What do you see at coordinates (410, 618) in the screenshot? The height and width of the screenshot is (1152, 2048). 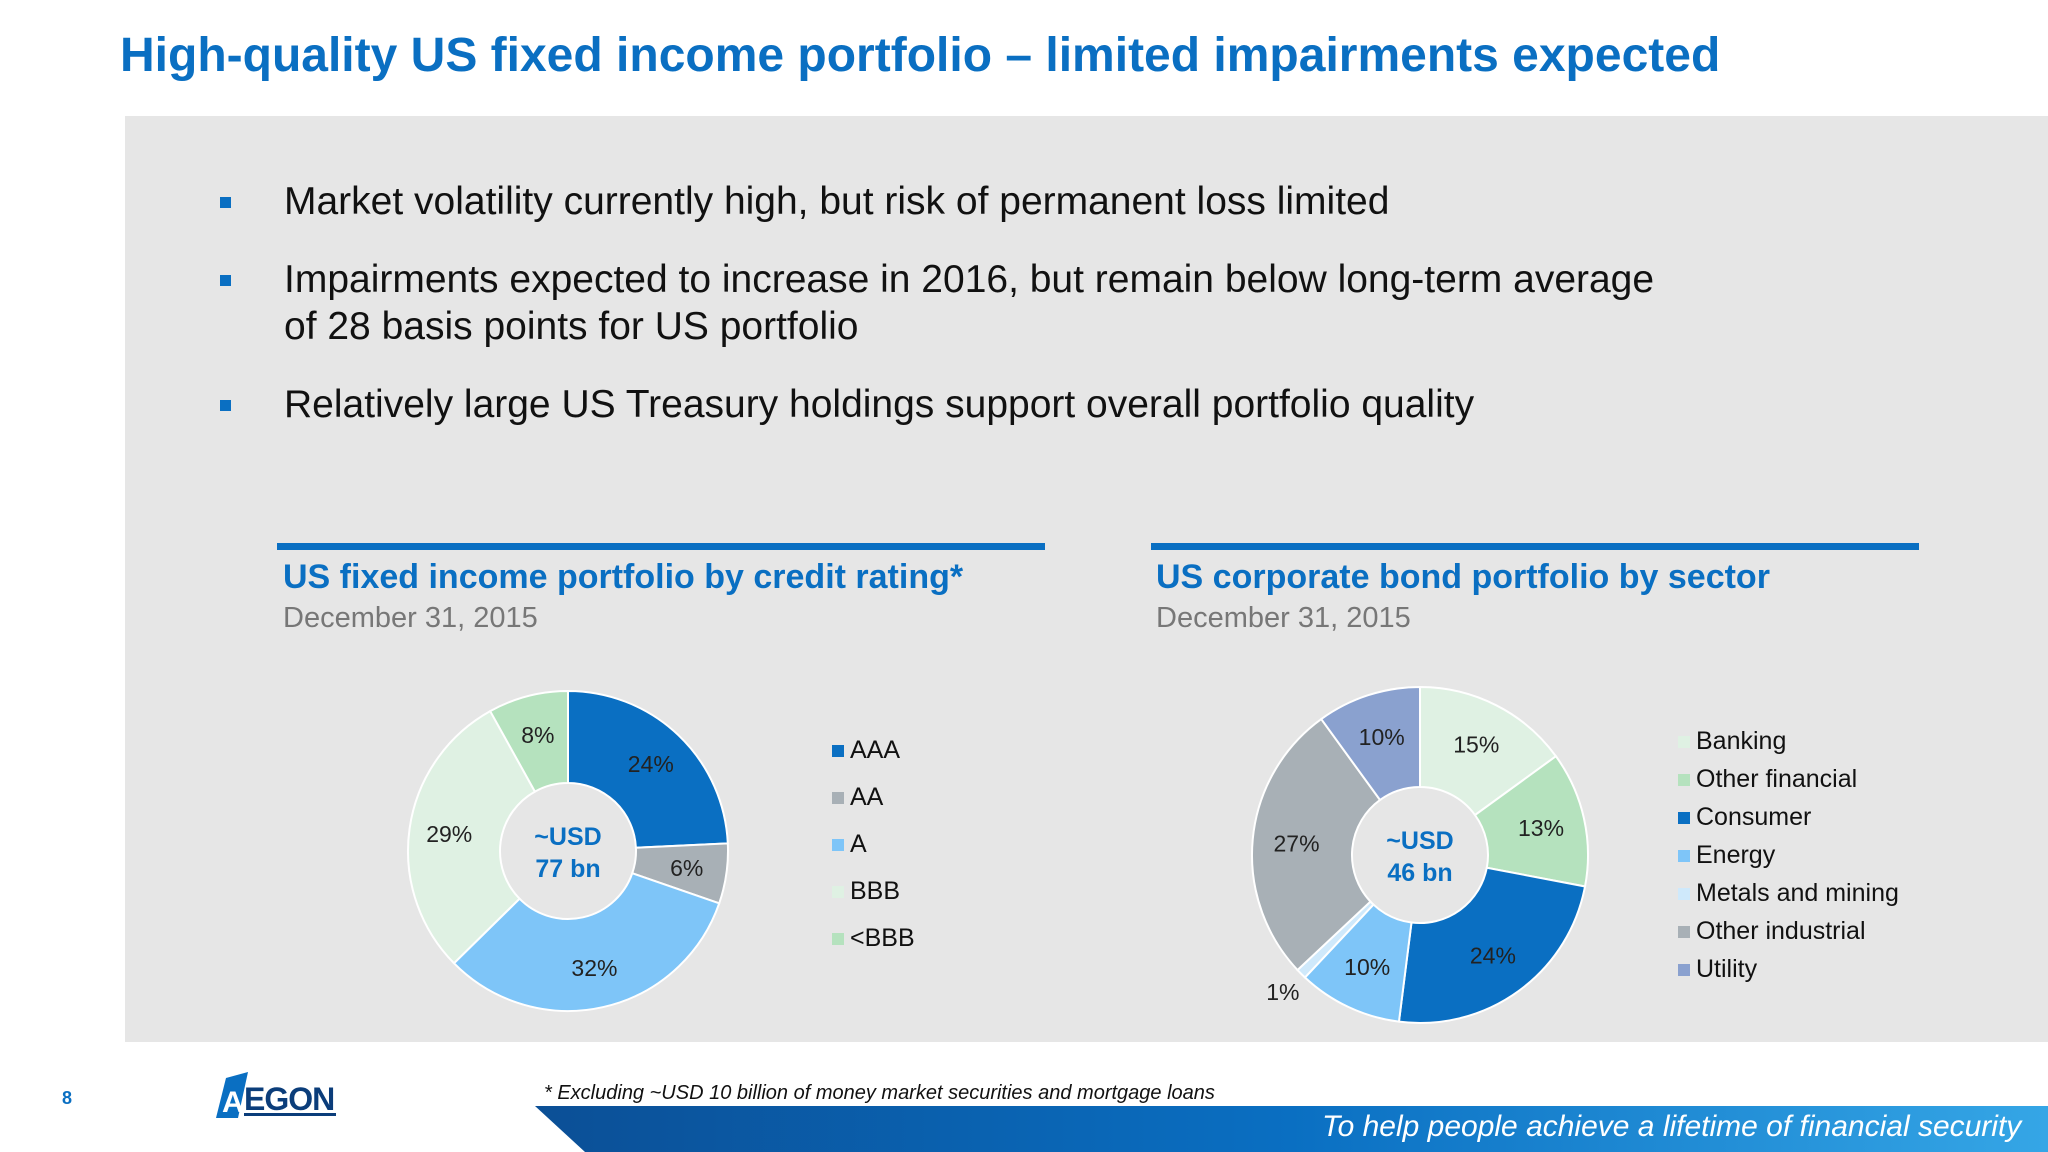 I see `chart-1-subtitle: December 31, 2015` at bounding box center [410, 618].